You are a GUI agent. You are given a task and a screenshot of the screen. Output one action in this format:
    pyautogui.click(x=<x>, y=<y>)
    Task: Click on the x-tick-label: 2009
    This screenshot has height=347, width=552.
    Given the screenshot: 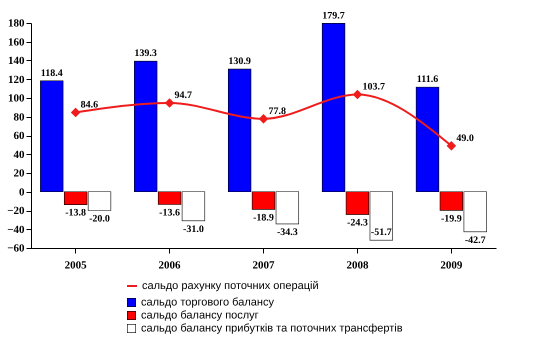 What is the action you would take?
    pyautogui.click(x=451, y=266)
    